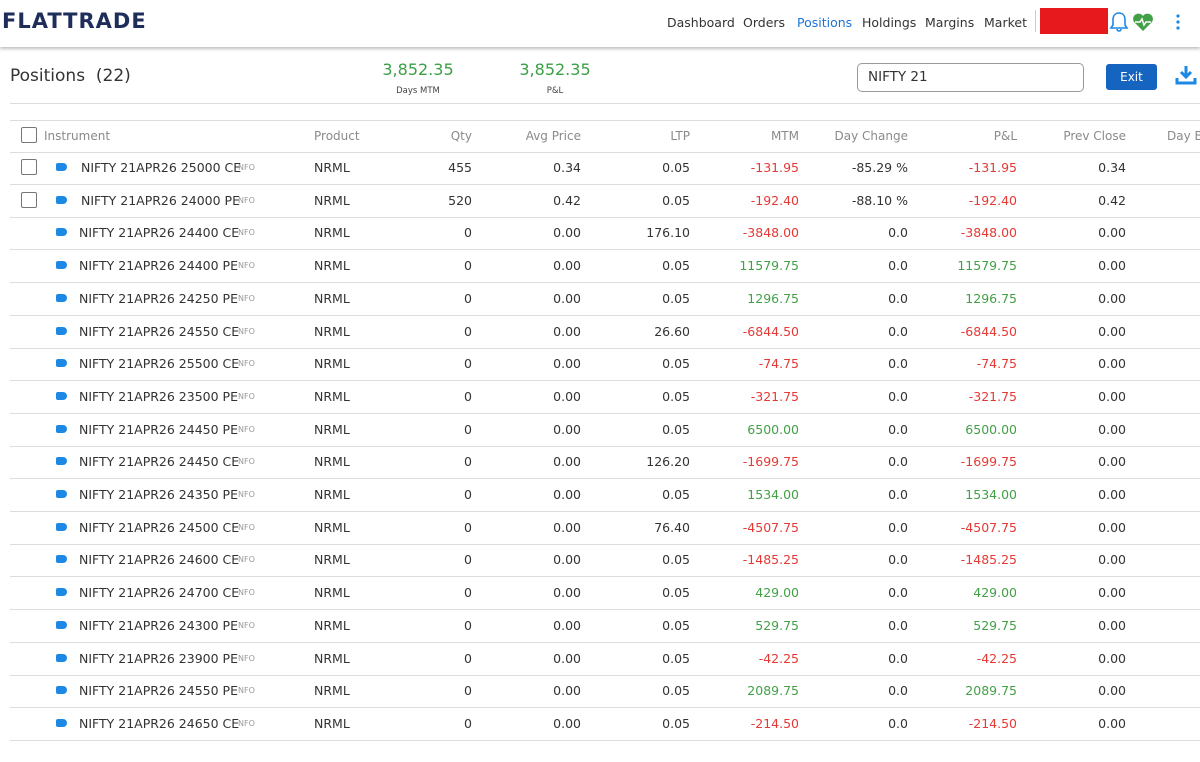  Describe the element at coordinates (1005, 136) in the screenshot. I see `column-header: P&L` at that location.